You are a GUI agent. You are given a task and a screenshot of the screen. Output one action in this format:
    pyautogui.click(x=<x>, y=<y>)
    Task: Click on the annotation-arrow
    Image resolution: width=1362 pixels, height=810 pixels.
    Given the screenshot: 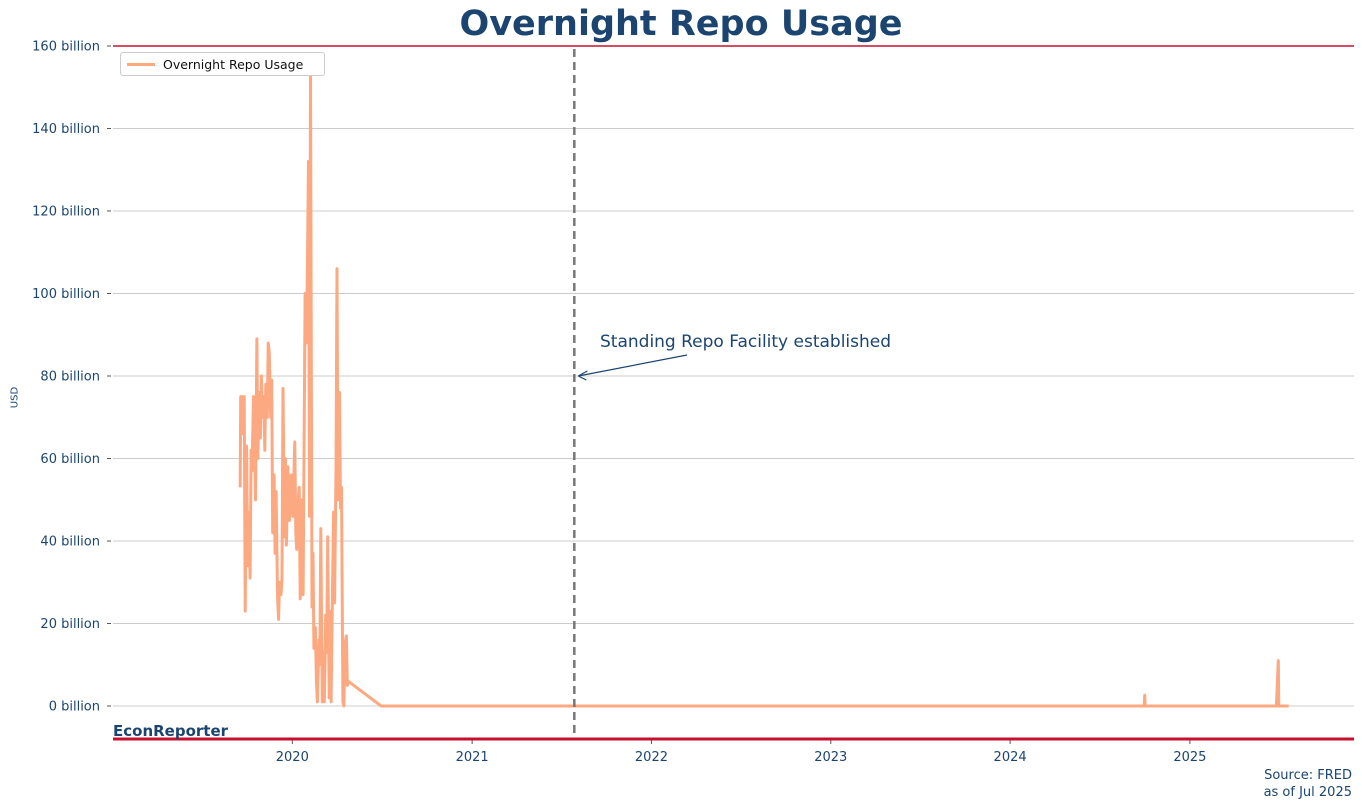 What is the action you would take?
    pyautogui.click(x=633, y=365)
    